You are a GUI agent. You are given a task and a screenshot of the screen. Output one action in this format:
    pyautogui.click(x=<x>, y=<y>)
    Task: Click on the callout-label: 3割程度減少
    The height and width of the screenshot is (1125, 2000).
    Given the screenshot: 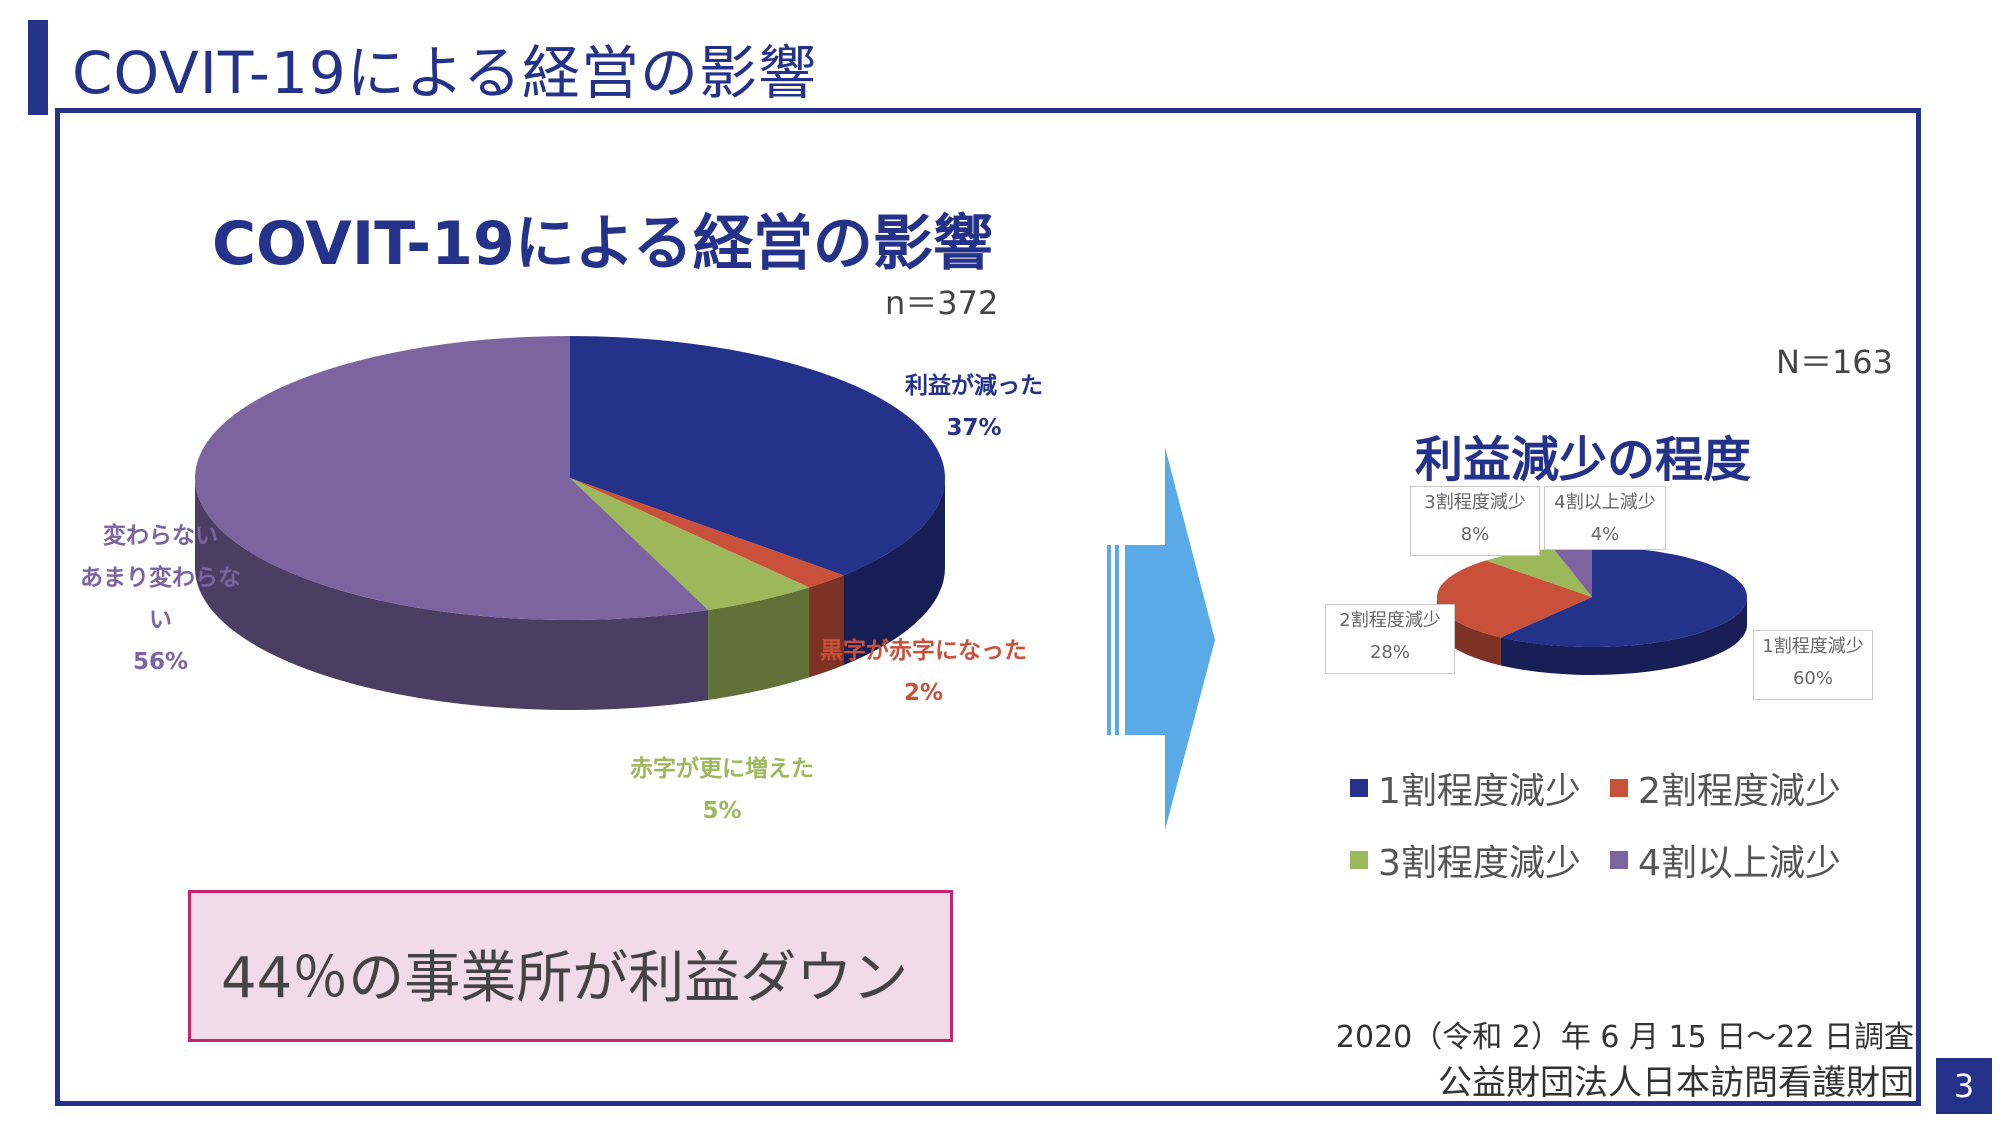 What is the action you would take?
    pyautogui.click(x=1475, y=502)
    